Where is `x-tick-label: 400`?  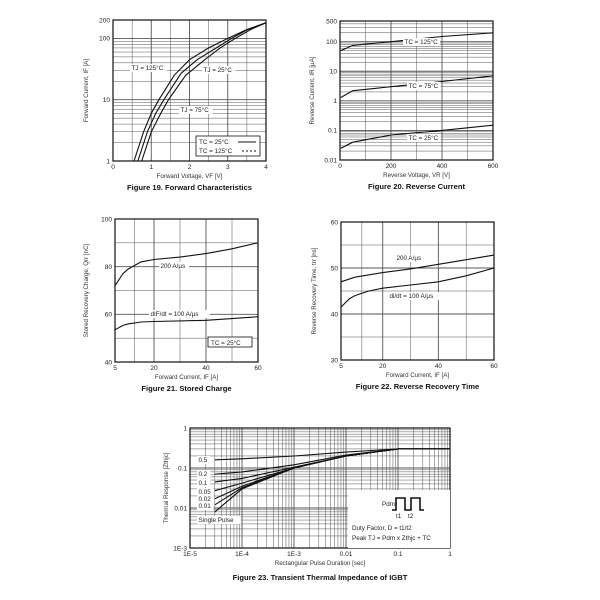 x-tick-label: 400 is located at coordinates (442, 166).